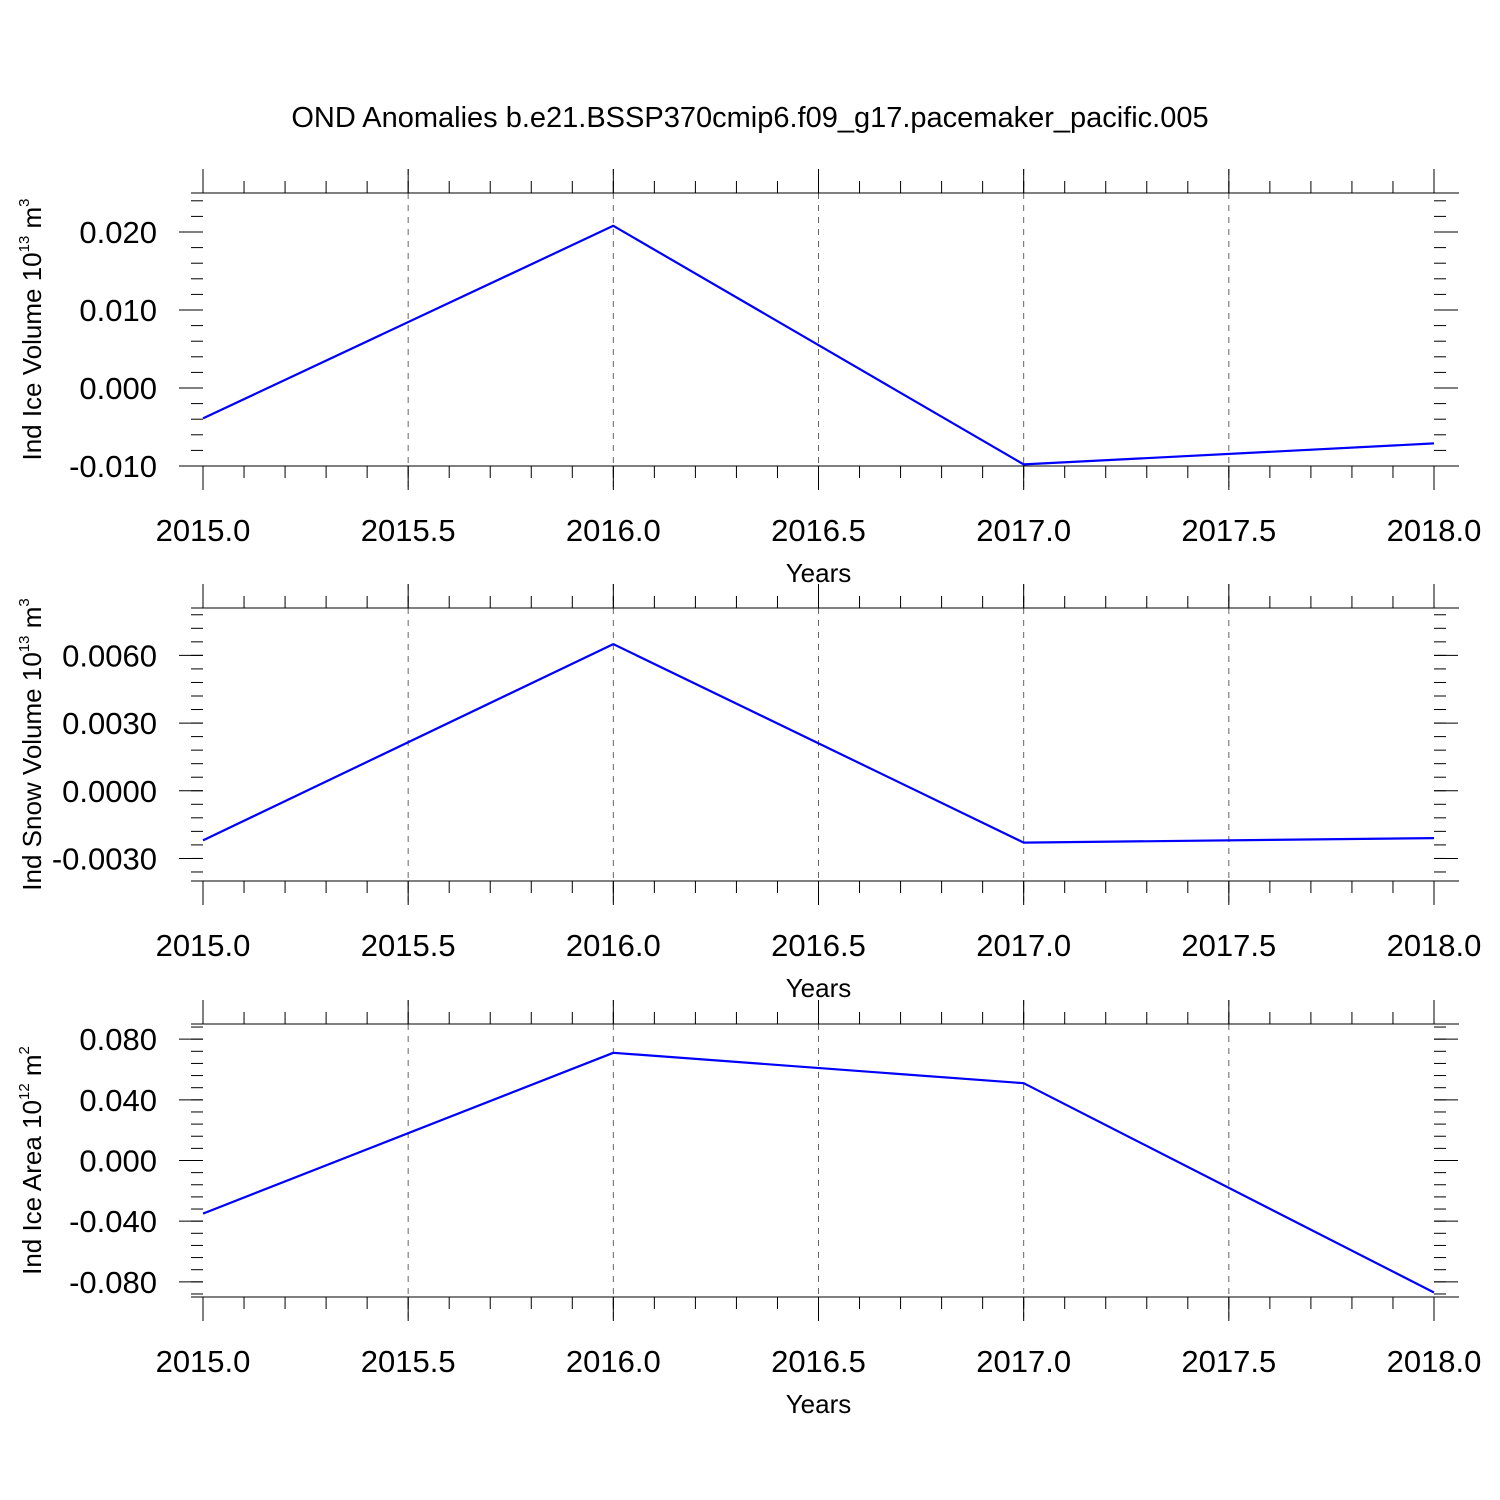 Image resolution: width=1500 pixels, height=1500 pixels. I want to click on y-axis-title: Ind Snow Volume 1013​ m3​, so click(31, 744).